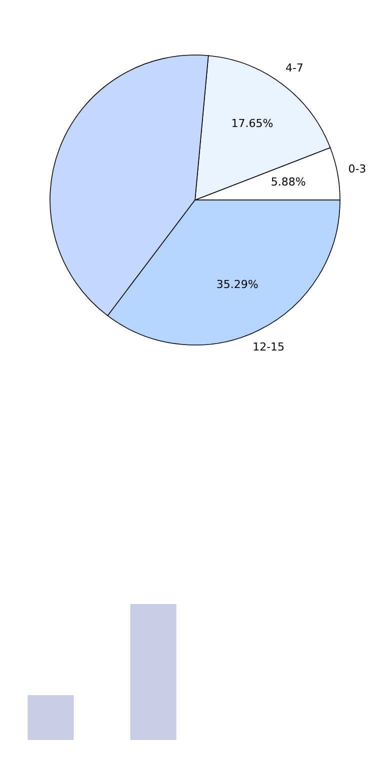 The height and width of the screenshot is (780, 390). Describe the element at coordinates (294, 67) in the screenshot. I see `slice-label: 4-7` at that location.